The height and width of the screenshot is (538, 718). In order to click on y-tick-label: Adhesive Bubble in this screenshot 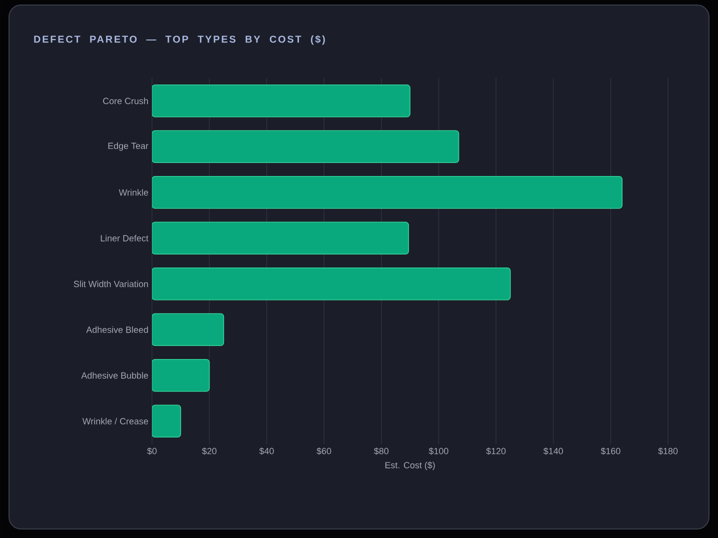, I will do `click(114, 375)`.